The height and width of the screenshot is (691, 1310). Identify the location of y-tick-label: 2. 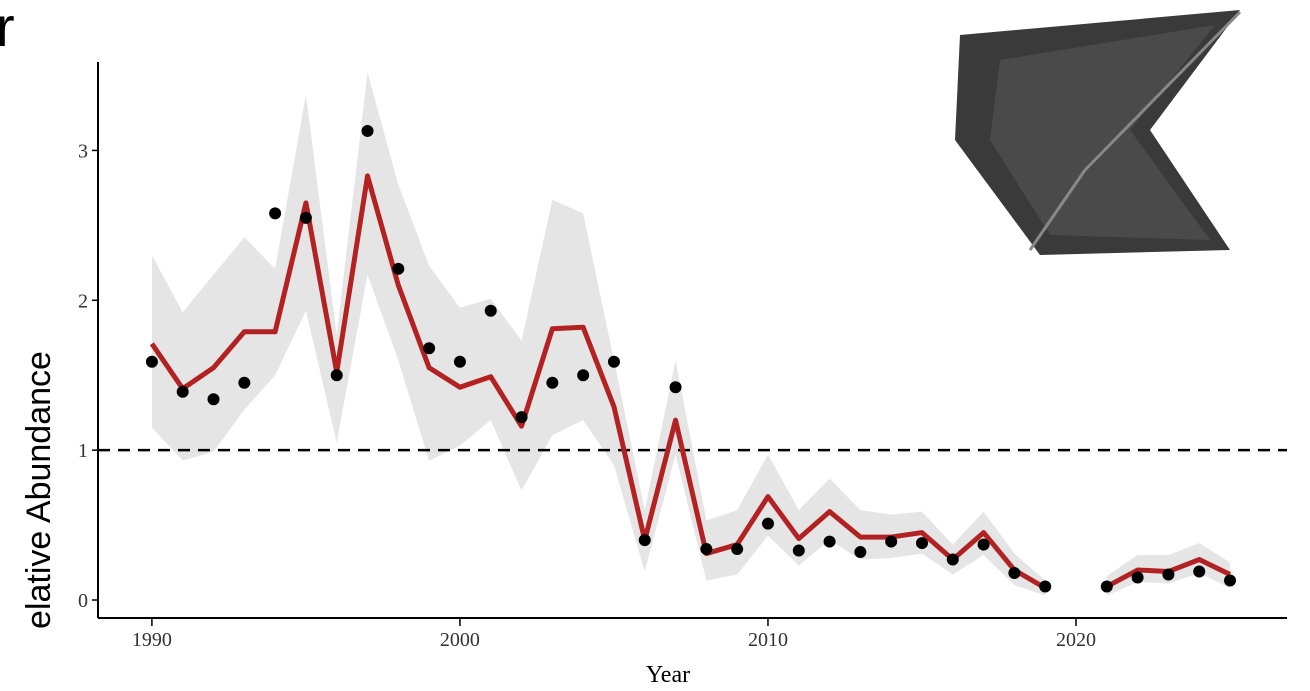
(83, 301).